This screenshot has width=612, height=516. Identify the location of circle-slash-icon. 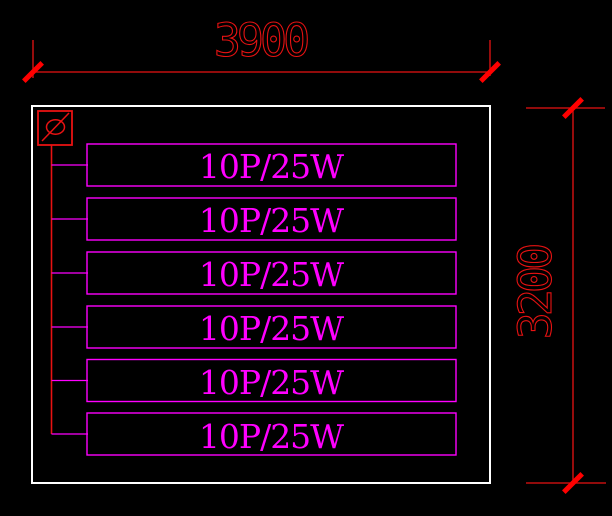
(55, 127).